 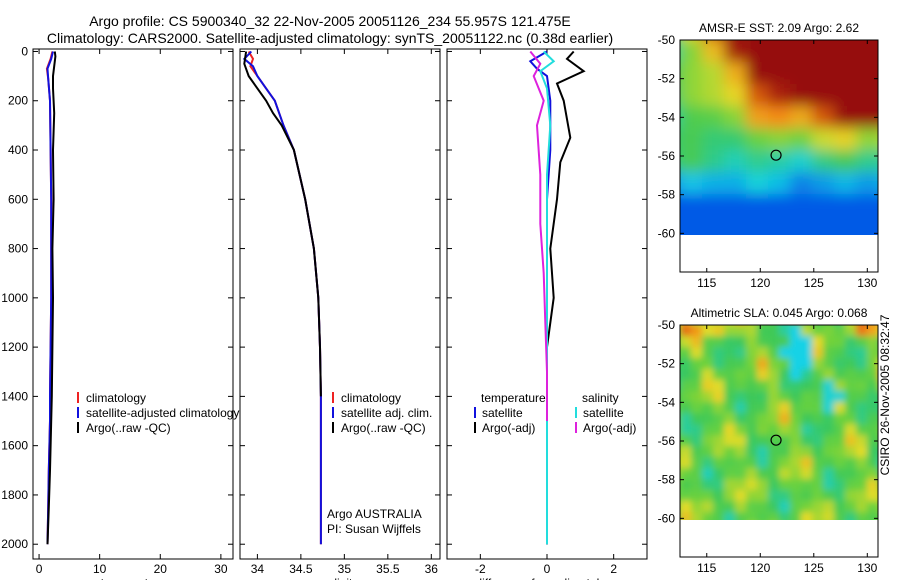 I want to click on series-line-cyan, so click(x=547, y=297).